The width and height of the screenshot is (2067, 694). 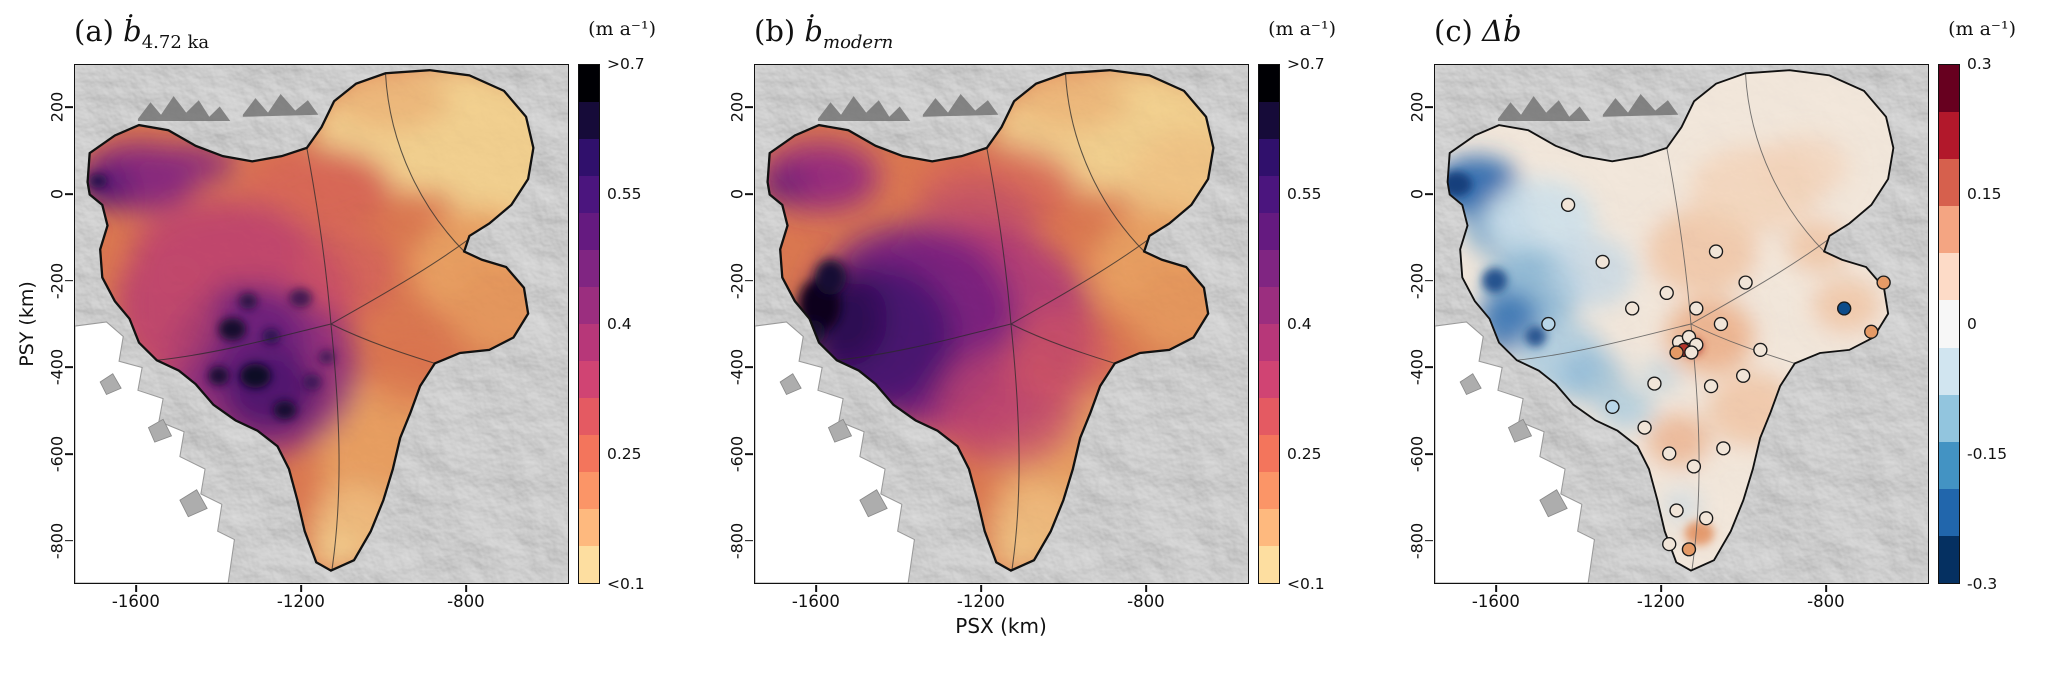 I want to click on colorbar-ticks: 0.3 0.15 0 -0.15 -0.3, so click(x=1989, y=324).